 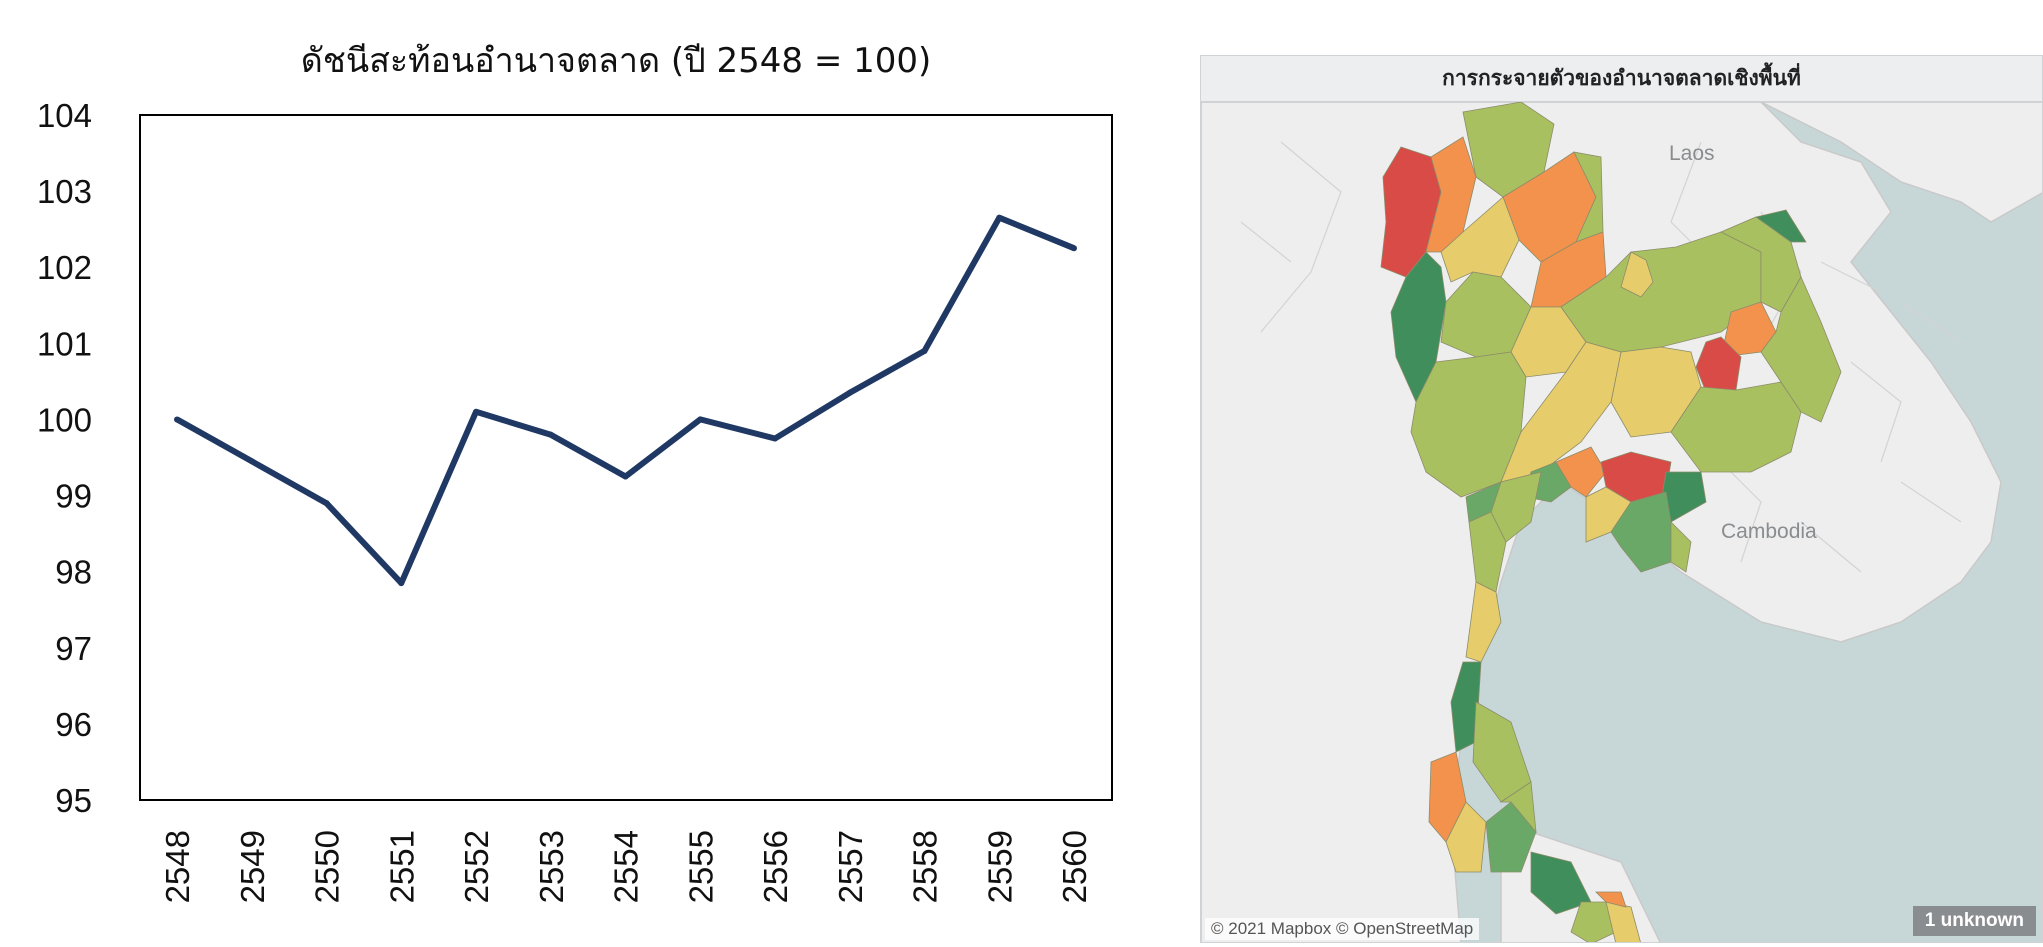 What do you see at coordinates (476, 866) in the screenshot?
I see `x-tick-label: 2552` at bounding box center [476, 866].